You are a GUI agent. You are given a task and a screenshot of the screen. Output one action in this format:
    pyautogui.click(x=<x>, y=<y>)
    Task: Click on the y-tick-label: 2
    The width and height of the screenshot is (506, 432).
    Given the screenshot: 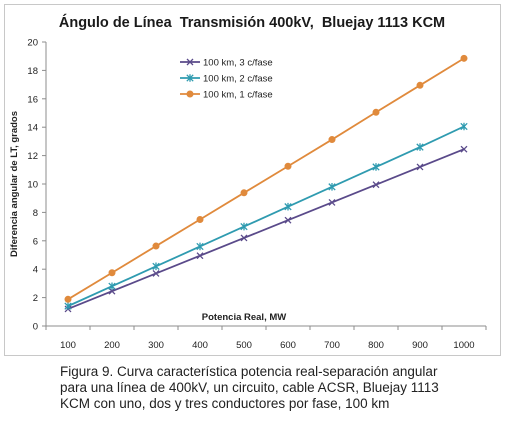 What is the action you would take?
    pyautogui.click(x=35, y=298)
    